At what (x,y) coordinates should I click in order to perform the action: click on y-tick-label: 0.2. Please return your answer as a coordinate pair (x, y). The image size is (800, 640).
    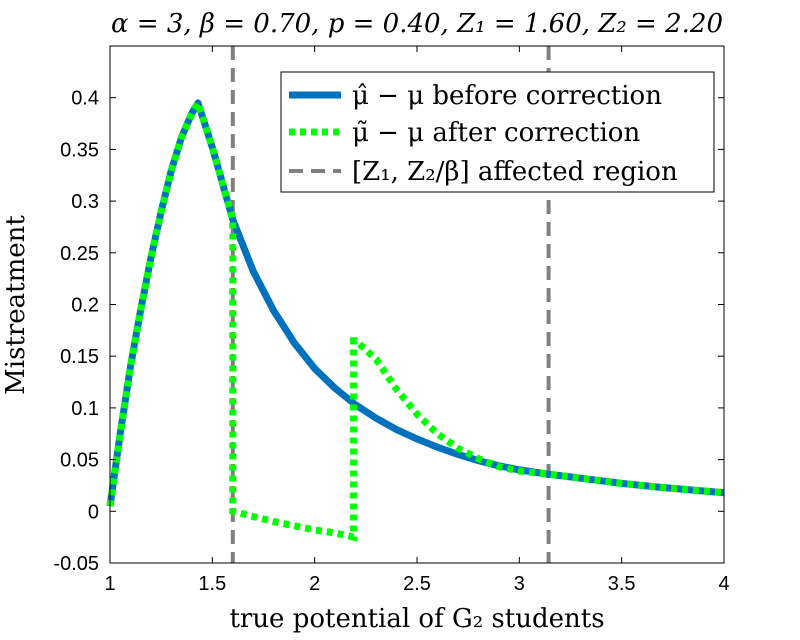
    Looking at the image, I should click on (85, 306).